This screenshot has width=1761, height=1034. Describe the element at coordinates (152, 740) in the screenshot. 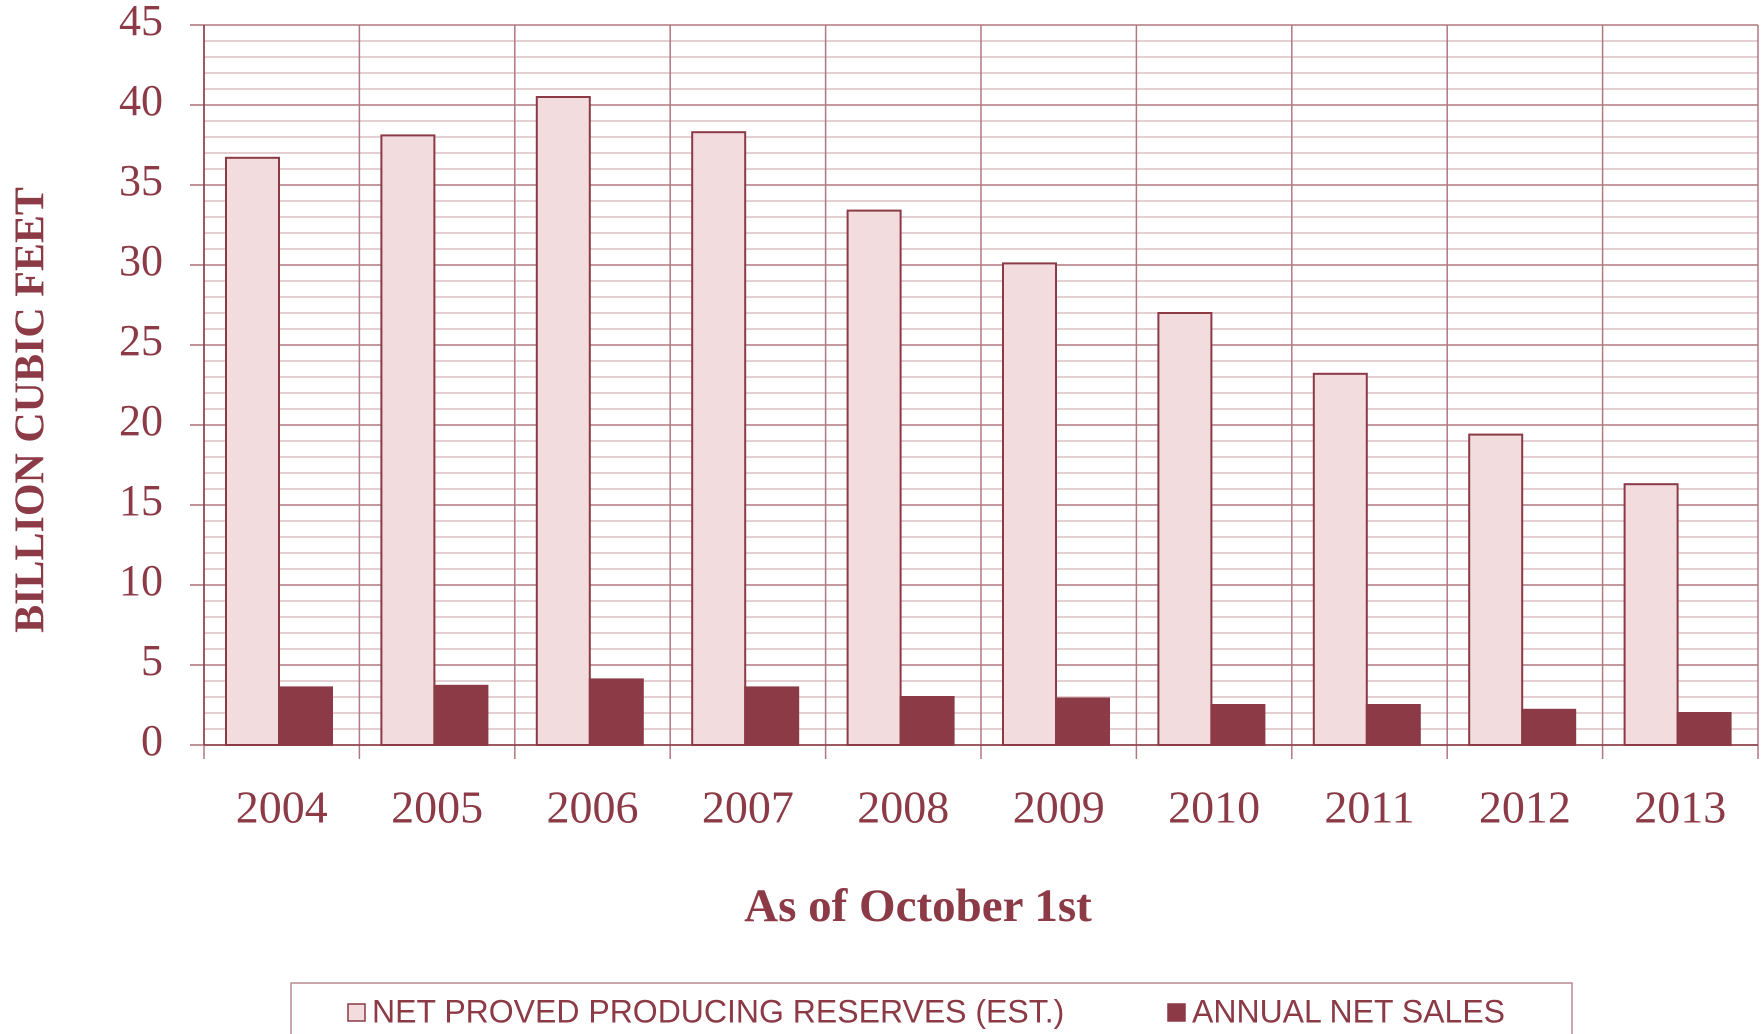

I see `y-tick-label: 0` at that location.